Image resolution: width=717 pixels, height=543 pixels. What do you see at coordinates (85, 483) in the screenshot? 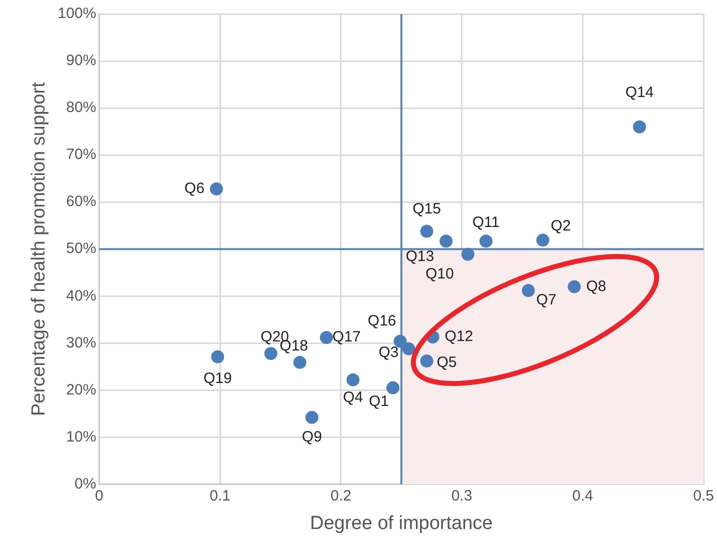
I see `y-tick-label: 0%` at bounding box center [85, 483].